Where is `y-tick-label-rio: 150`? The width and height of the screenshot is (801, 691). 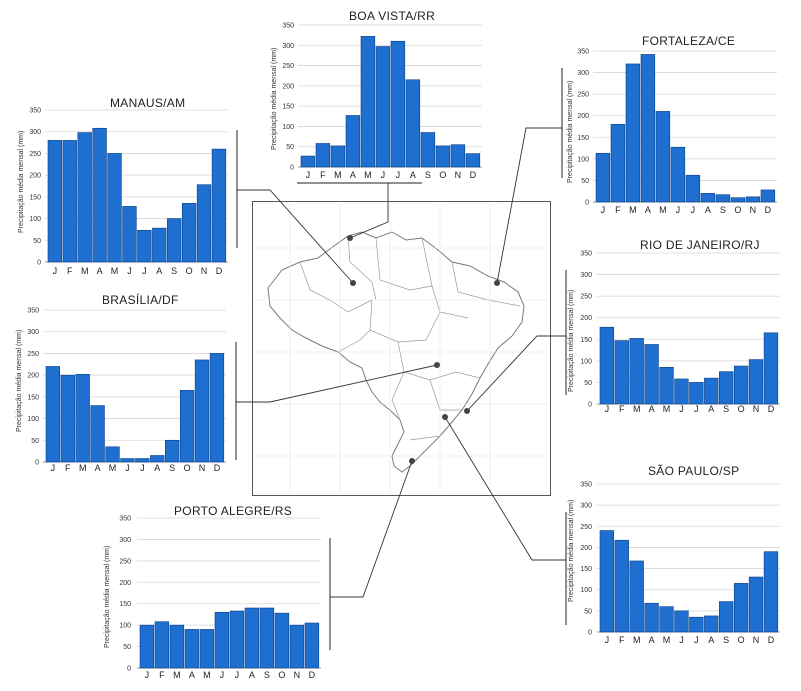 y-tick-label-rio: 150 is located at coordinates (586, 340).